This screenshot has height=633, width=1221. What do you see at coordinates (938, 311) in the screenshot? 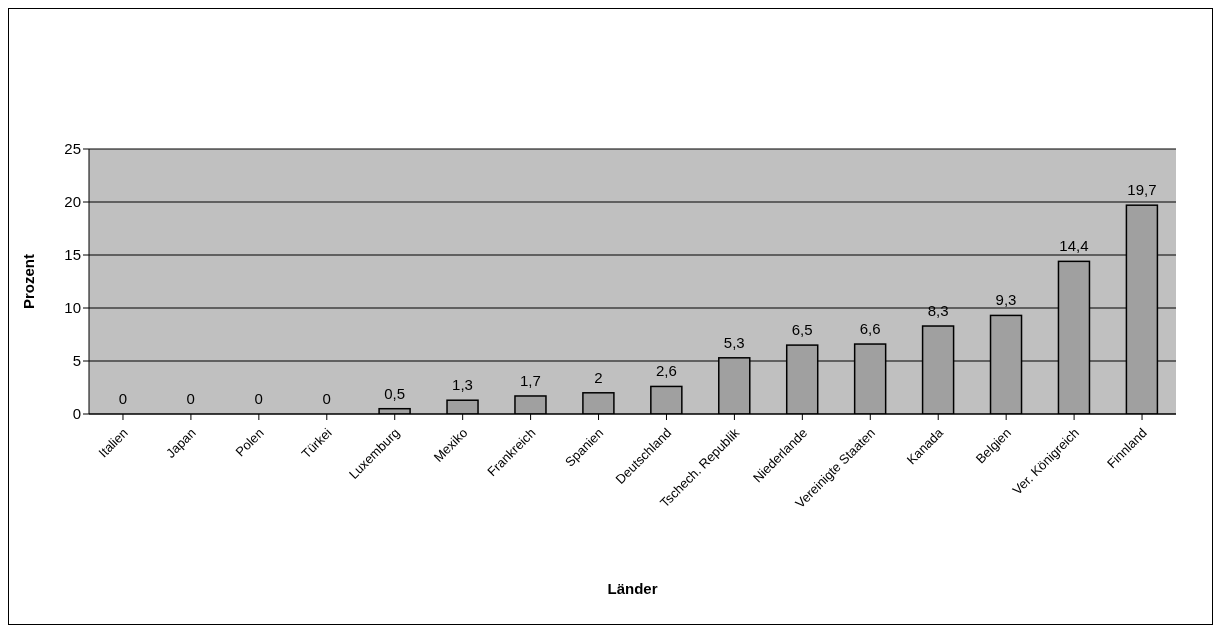
I see `data-label: 8,3` at bounding box center [938, 311].